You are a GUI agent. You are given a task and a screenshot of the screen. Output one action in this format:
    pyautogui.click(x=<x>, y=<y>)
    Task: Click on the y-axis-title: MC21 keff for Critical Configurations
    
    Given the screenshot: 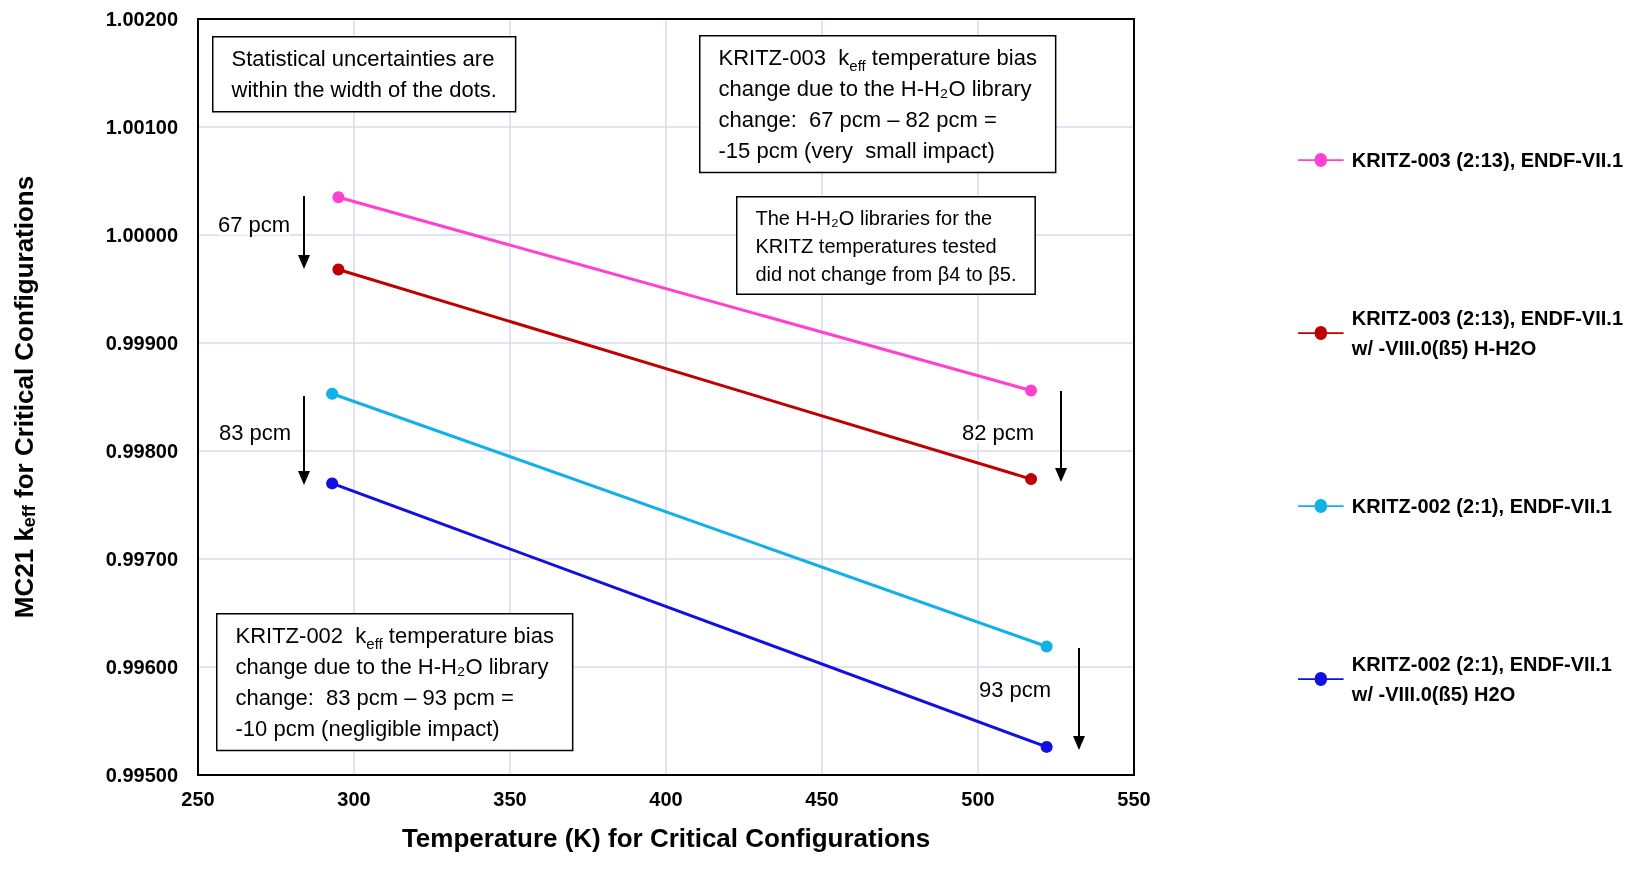 What is the action you would take?
    pyautogui.click(x=24, y=397)
    